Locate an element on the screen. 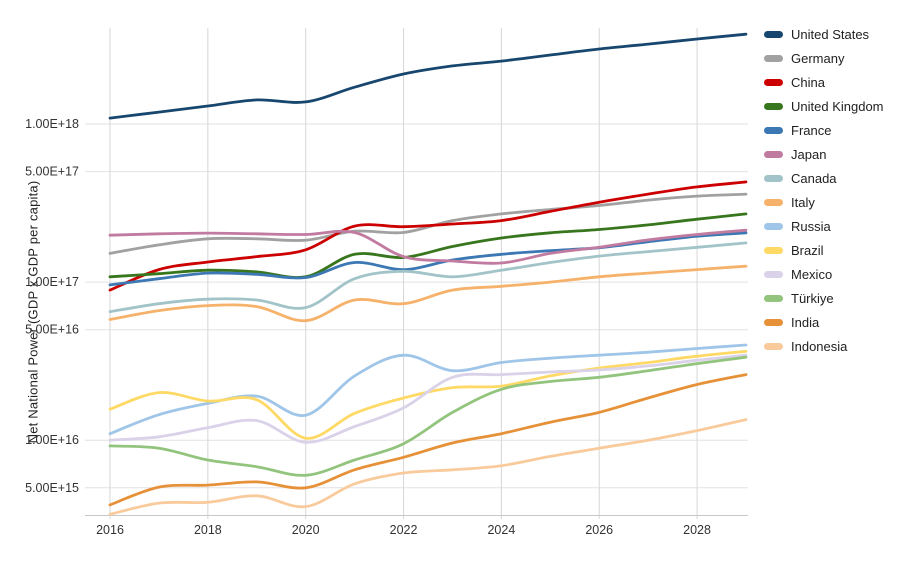 The image size is (916, 566). legend-item-china: China is located at coordinates (839, 82).